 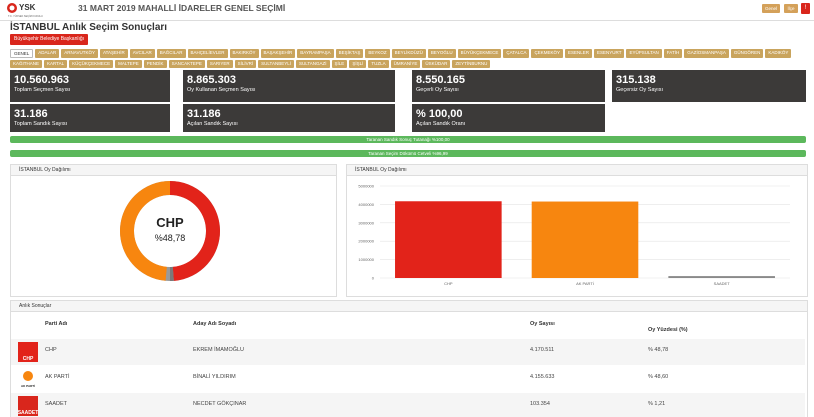 What do you see at coordinates (155, 64) in the screenshot?
I see `district-tab: PENDİK` at bounding box center [155, 64].